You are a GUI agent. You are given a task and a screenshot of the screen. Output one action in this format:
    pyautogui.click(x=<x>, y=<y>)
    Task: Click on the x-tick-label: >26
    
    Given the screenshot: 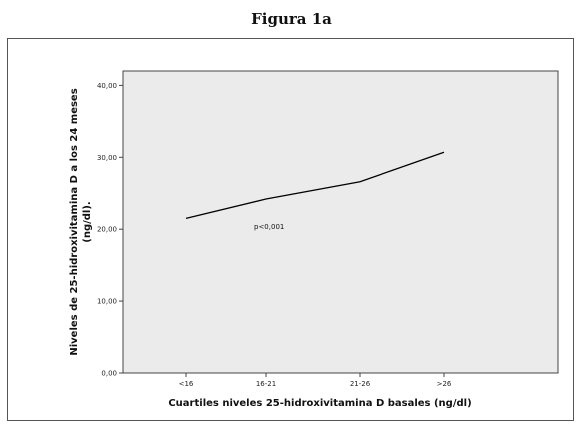 What is the action you would take?
    pyautogui.click(x=444, y=384)
    